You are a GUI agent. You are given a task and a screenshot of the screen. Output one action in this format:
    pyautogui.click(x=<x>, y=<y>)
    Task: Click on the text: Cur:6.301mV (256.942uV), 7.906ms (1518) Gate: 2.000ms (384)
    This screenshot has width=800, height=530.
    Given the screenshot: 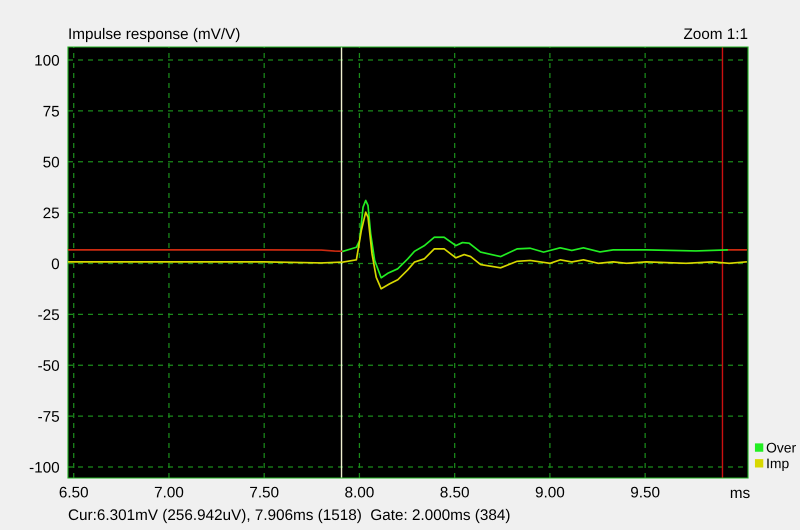 What is the action you would take?
    pyautogui.click(x=289, y=516)
    